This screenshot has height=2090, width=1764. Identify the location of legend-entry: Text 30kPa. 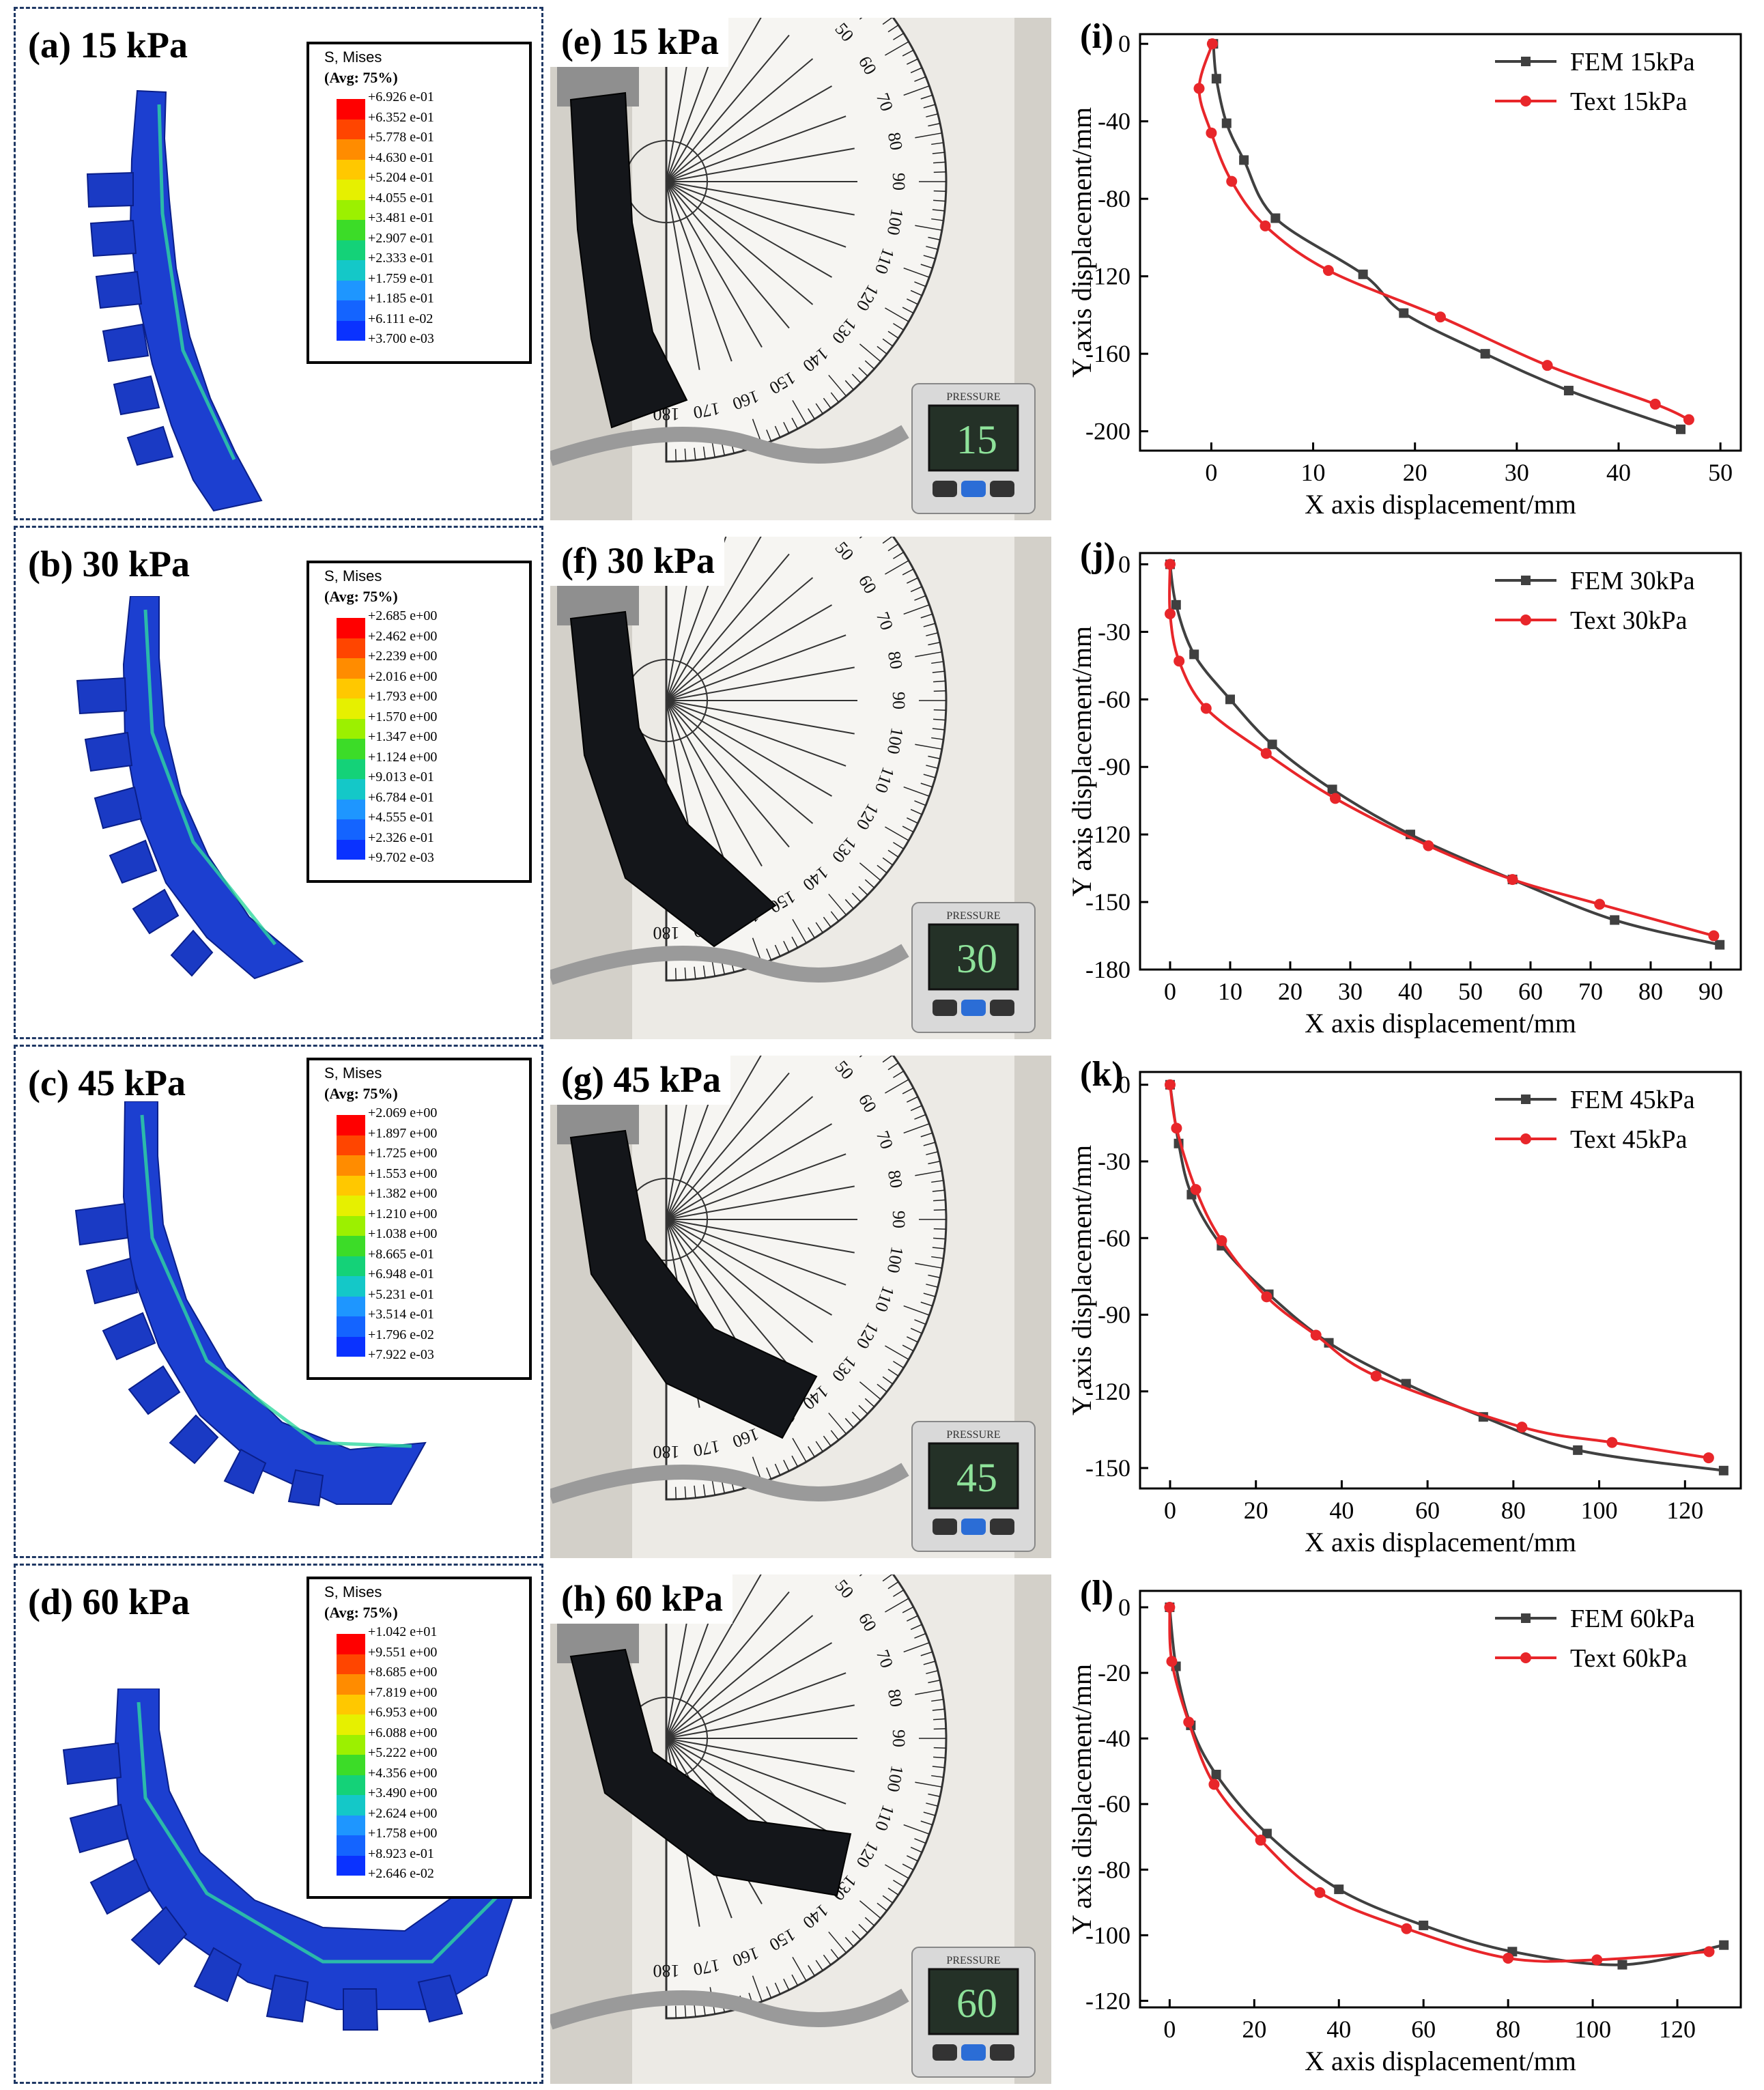
(1629, 620).